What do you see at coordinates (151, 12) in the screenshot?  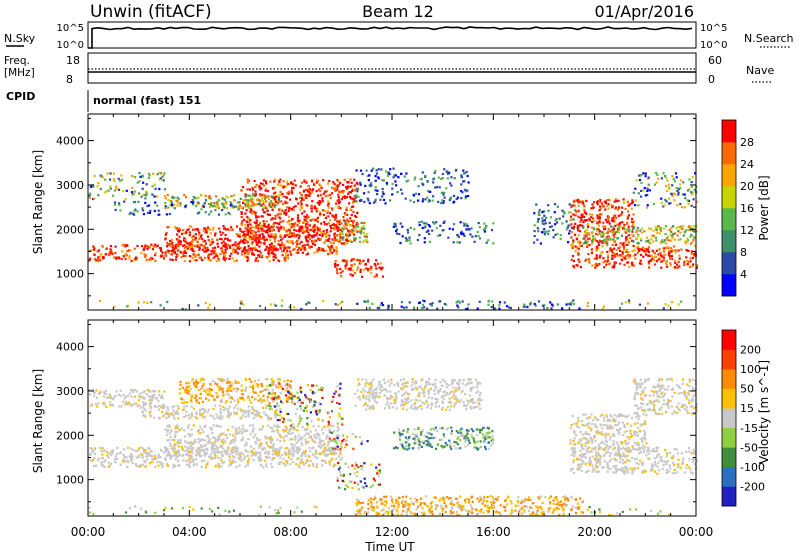 I see `station-title: Unwin (fitACF)` at bounding box center [151, 12].